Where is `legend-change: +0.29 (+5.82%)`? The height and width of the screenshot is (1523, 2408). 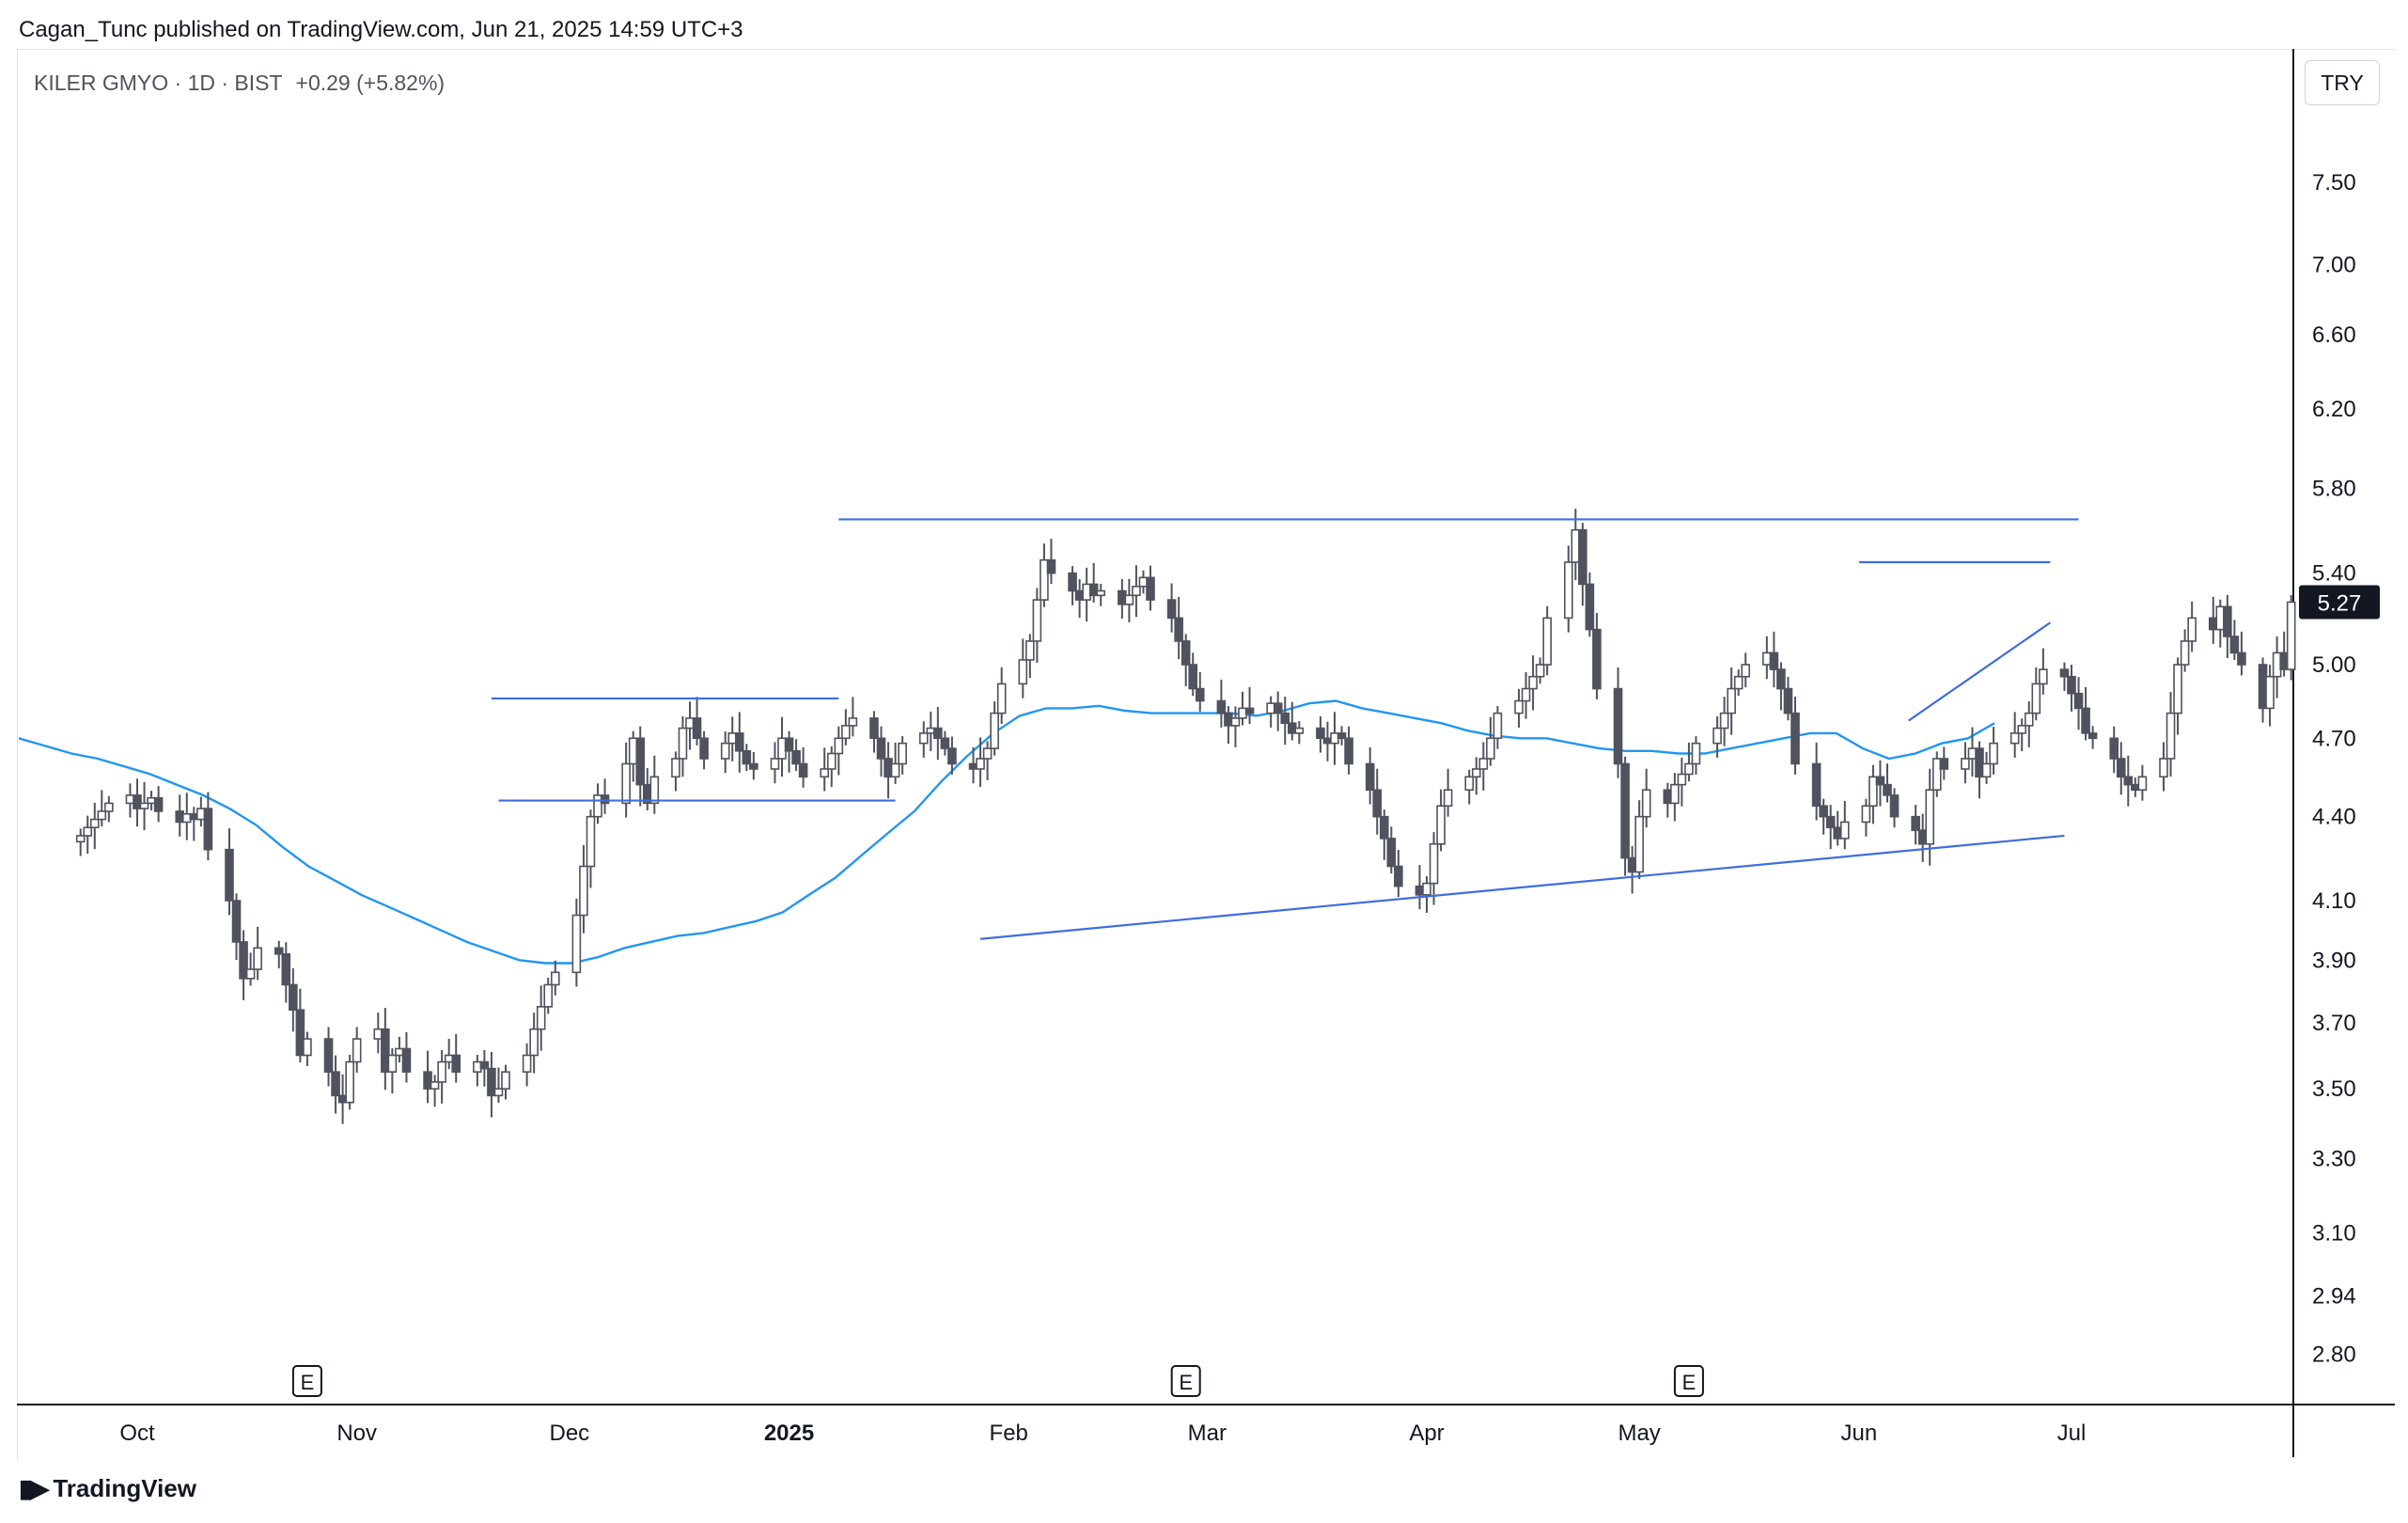 legend-change: +0.29 (+5.82%) is located at coordinates (370, 83).